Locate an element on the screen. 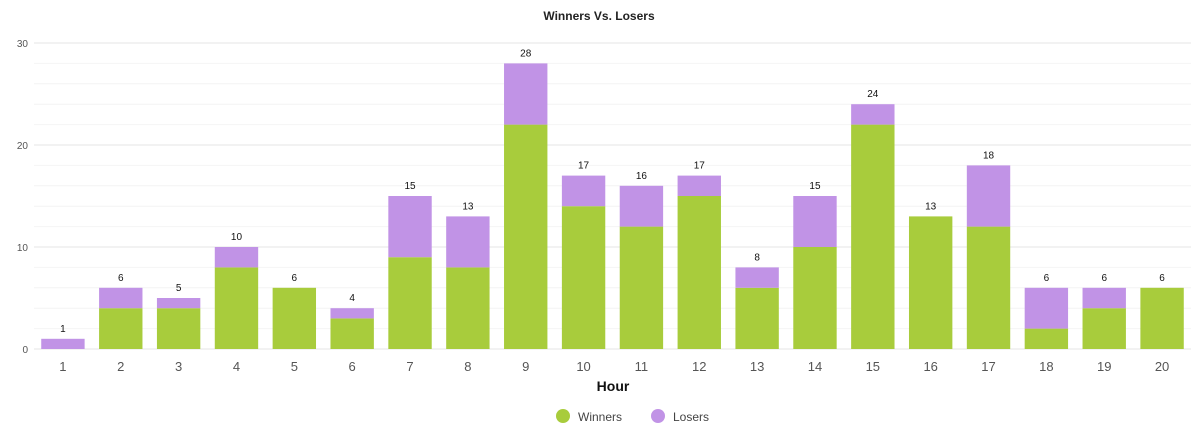  x-tick-label: 17 is located at coordinates (988, 366).